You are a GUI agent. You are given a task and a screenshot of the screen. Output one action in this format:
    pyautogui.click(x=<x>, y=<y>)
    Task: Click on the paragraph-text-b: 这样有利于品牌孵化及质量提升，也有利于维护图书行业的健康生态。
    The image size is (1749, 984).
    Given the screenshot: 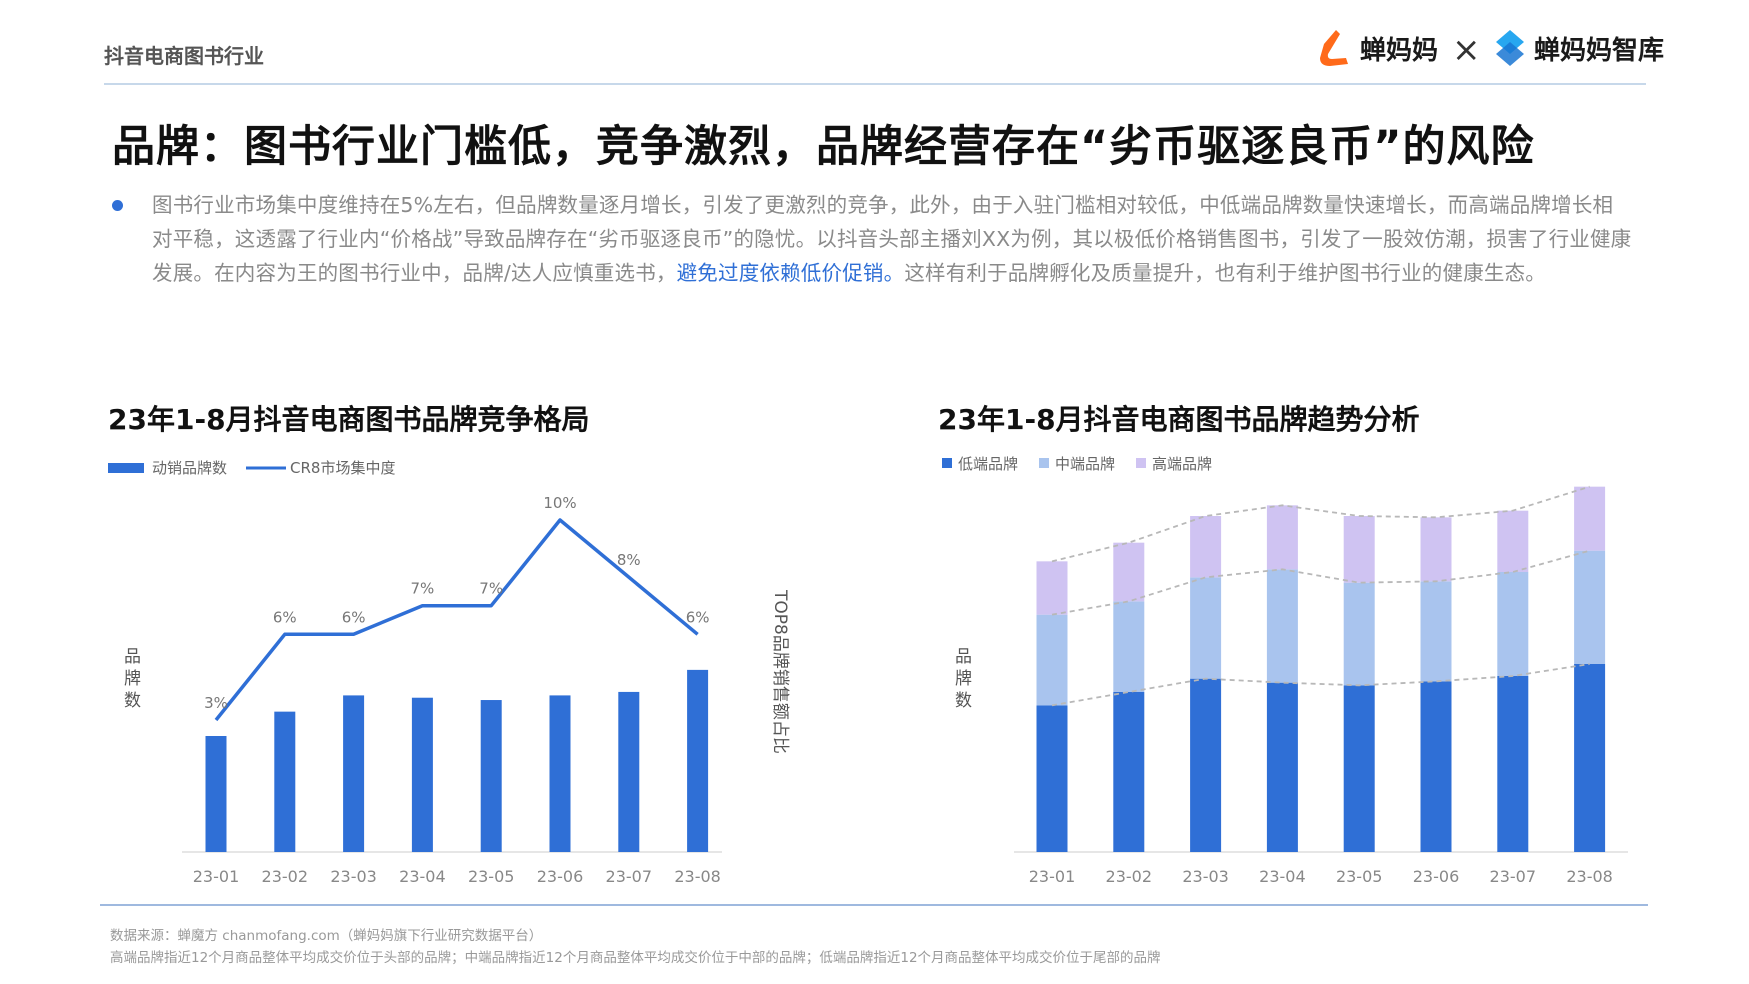 What is the action you would take?
    pyautogui.click(x=1225, y=273)
    